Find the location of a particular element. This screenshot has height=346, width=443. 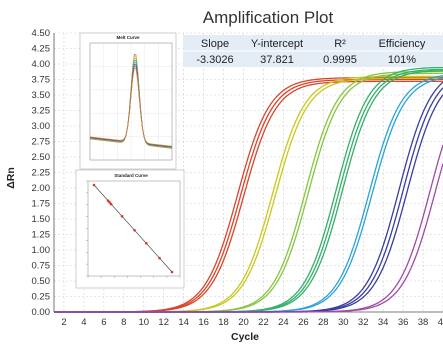

y-tick-label-18: 4.50 is located at coordinates (41, 33).